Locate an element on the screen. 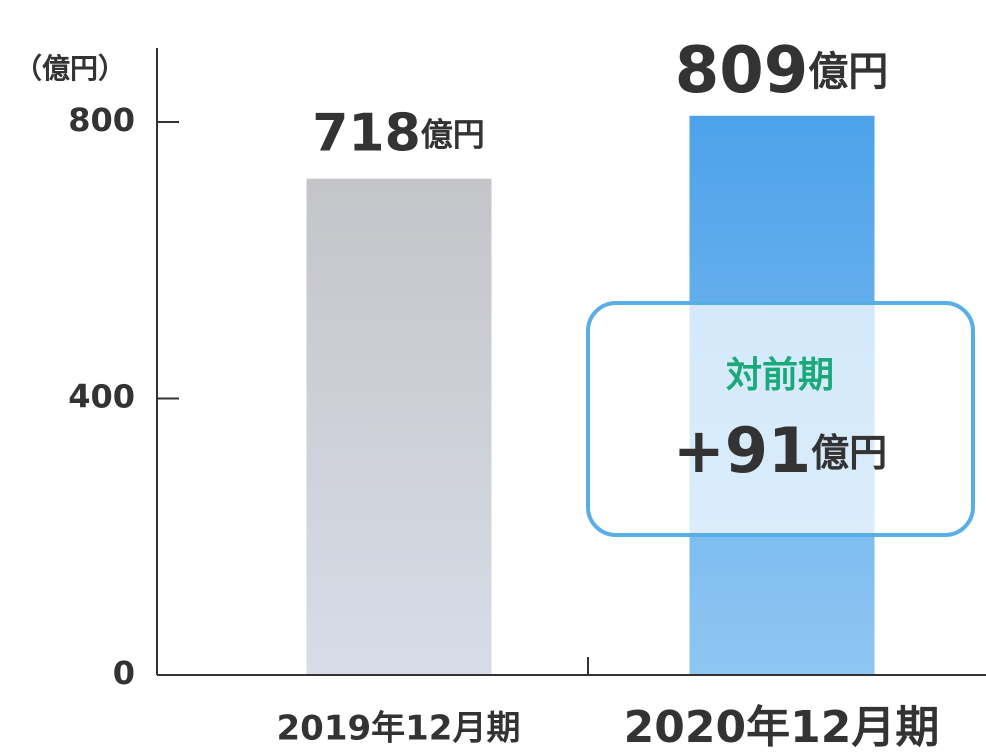  y-tick-label: 400 is located at coordinates (101, 397).